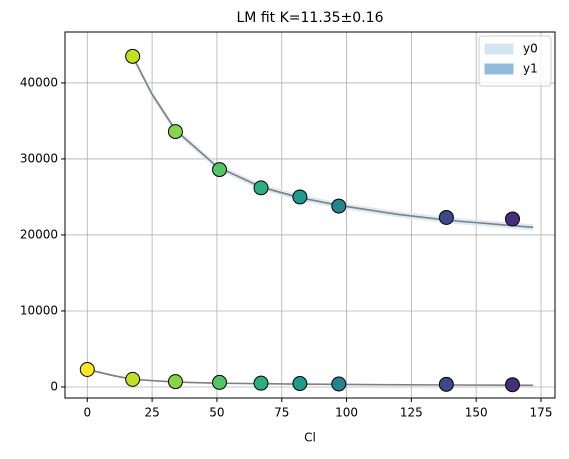  Describe the element at coordinates (310, 18) in the screenshot. I see `chart-title: LM fit K=11.35±0.16` at that location.